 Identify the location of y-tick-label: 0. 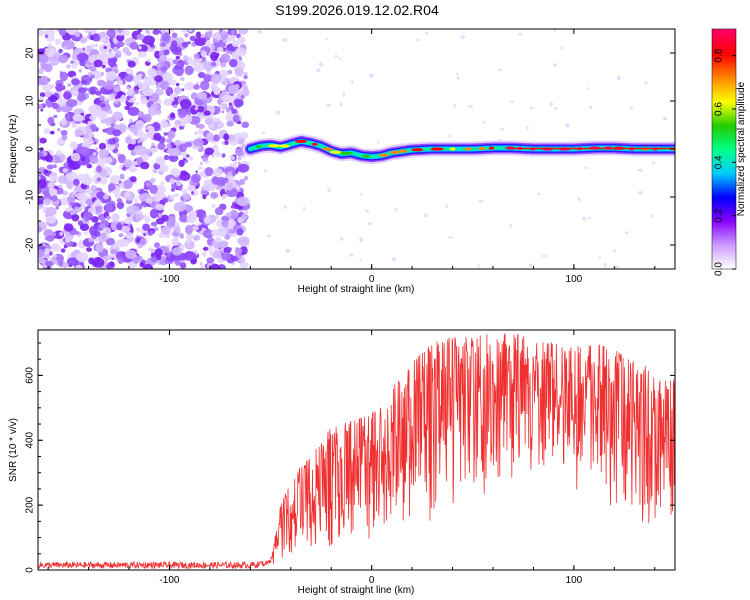
(30, 570).